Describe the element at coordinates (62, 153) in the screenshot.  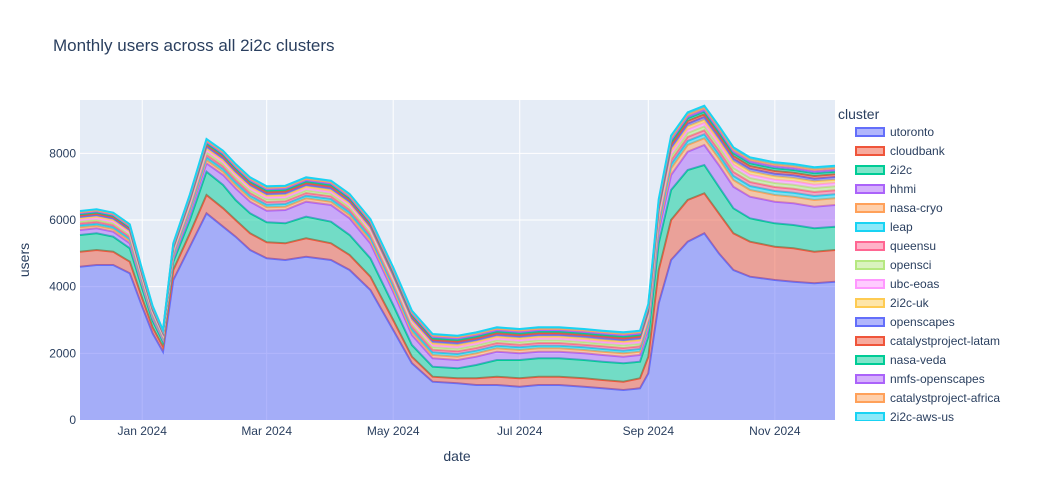
I see `y-tick-label: 8000` at that location.